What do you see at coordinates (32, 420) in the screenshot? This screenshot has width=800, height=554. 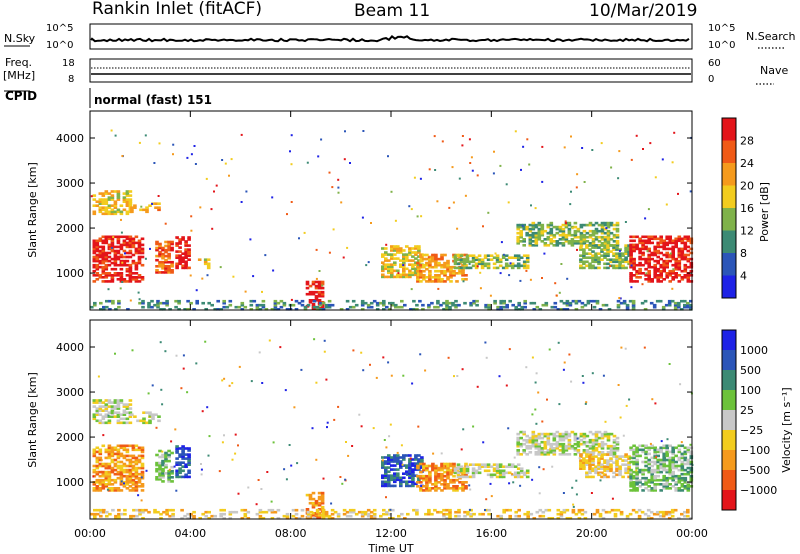 I see `velocity-ylabel: Slant Range [km]` at bounding box center [32, 420].